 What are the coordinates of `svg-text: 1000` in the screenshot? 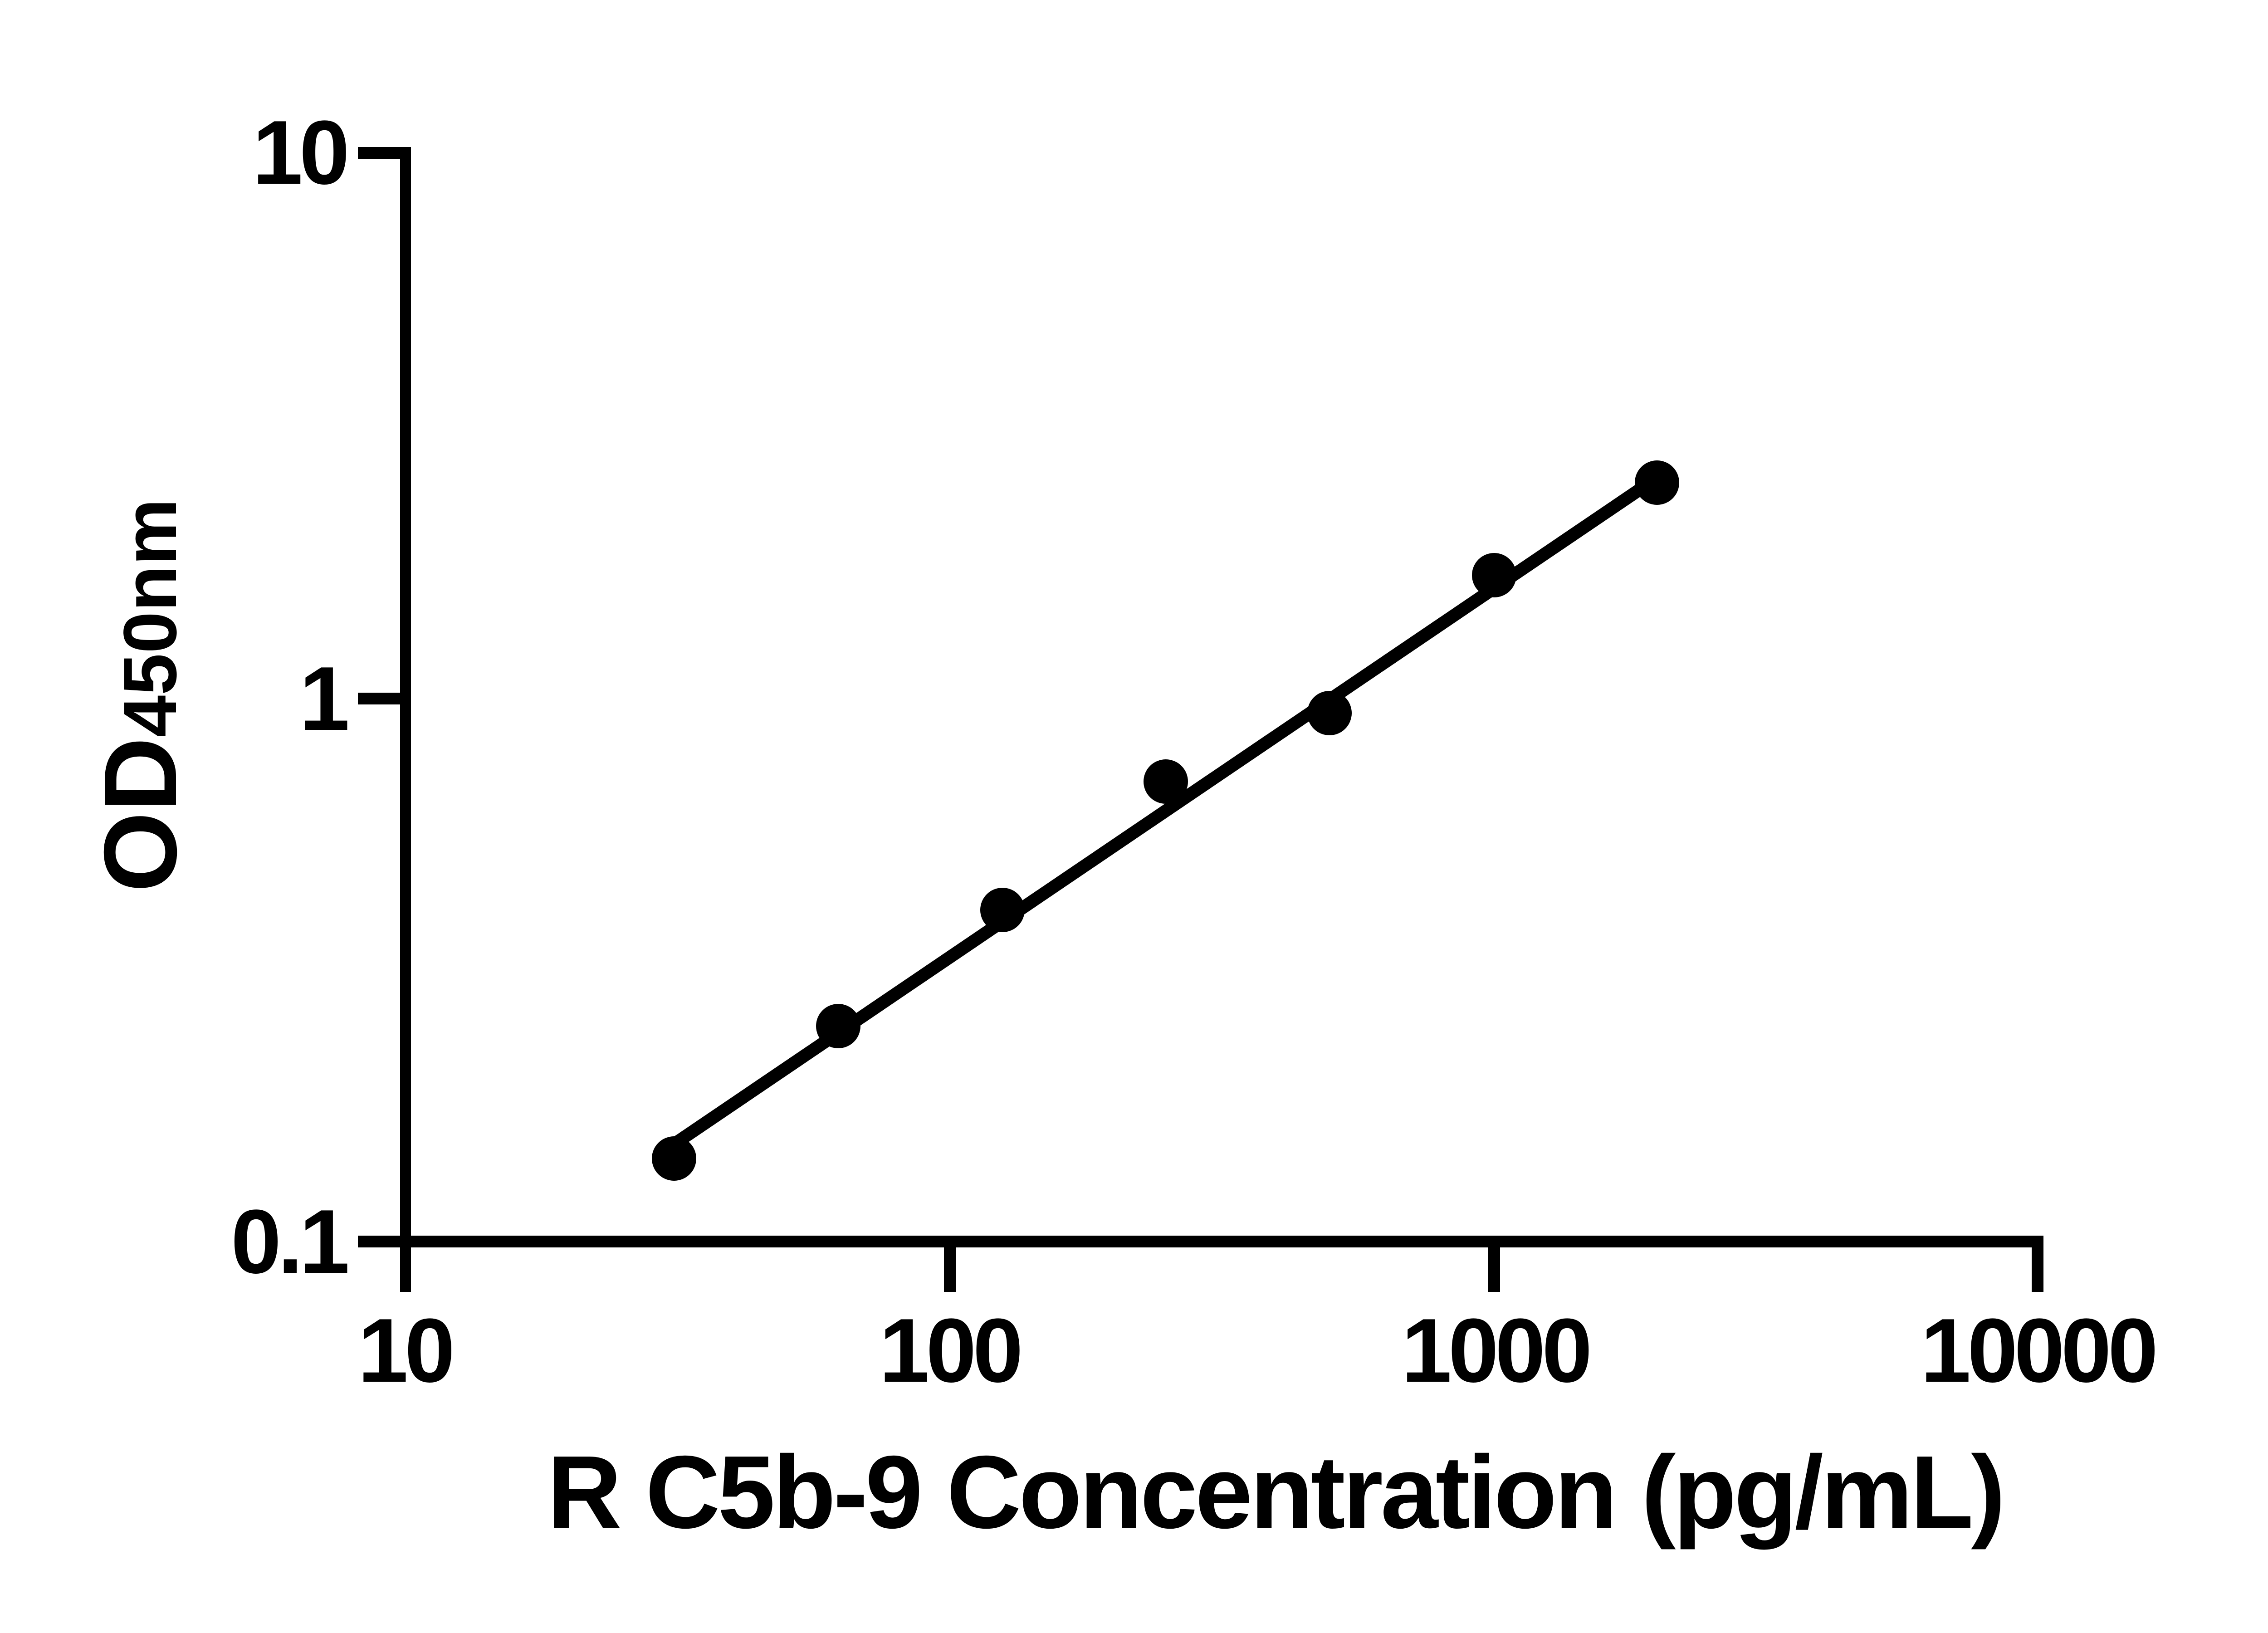 It's located at (1495, 1350).